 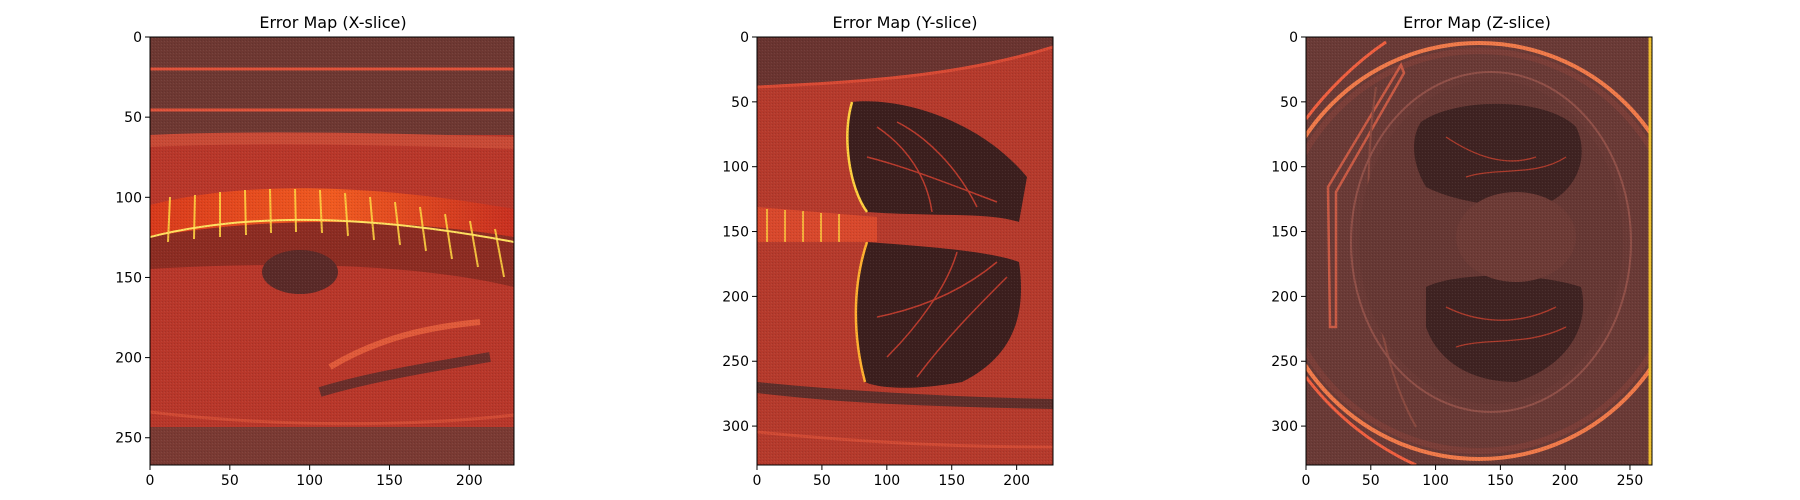 I want to click on plot-area-frame, so click(x=905, y=251).